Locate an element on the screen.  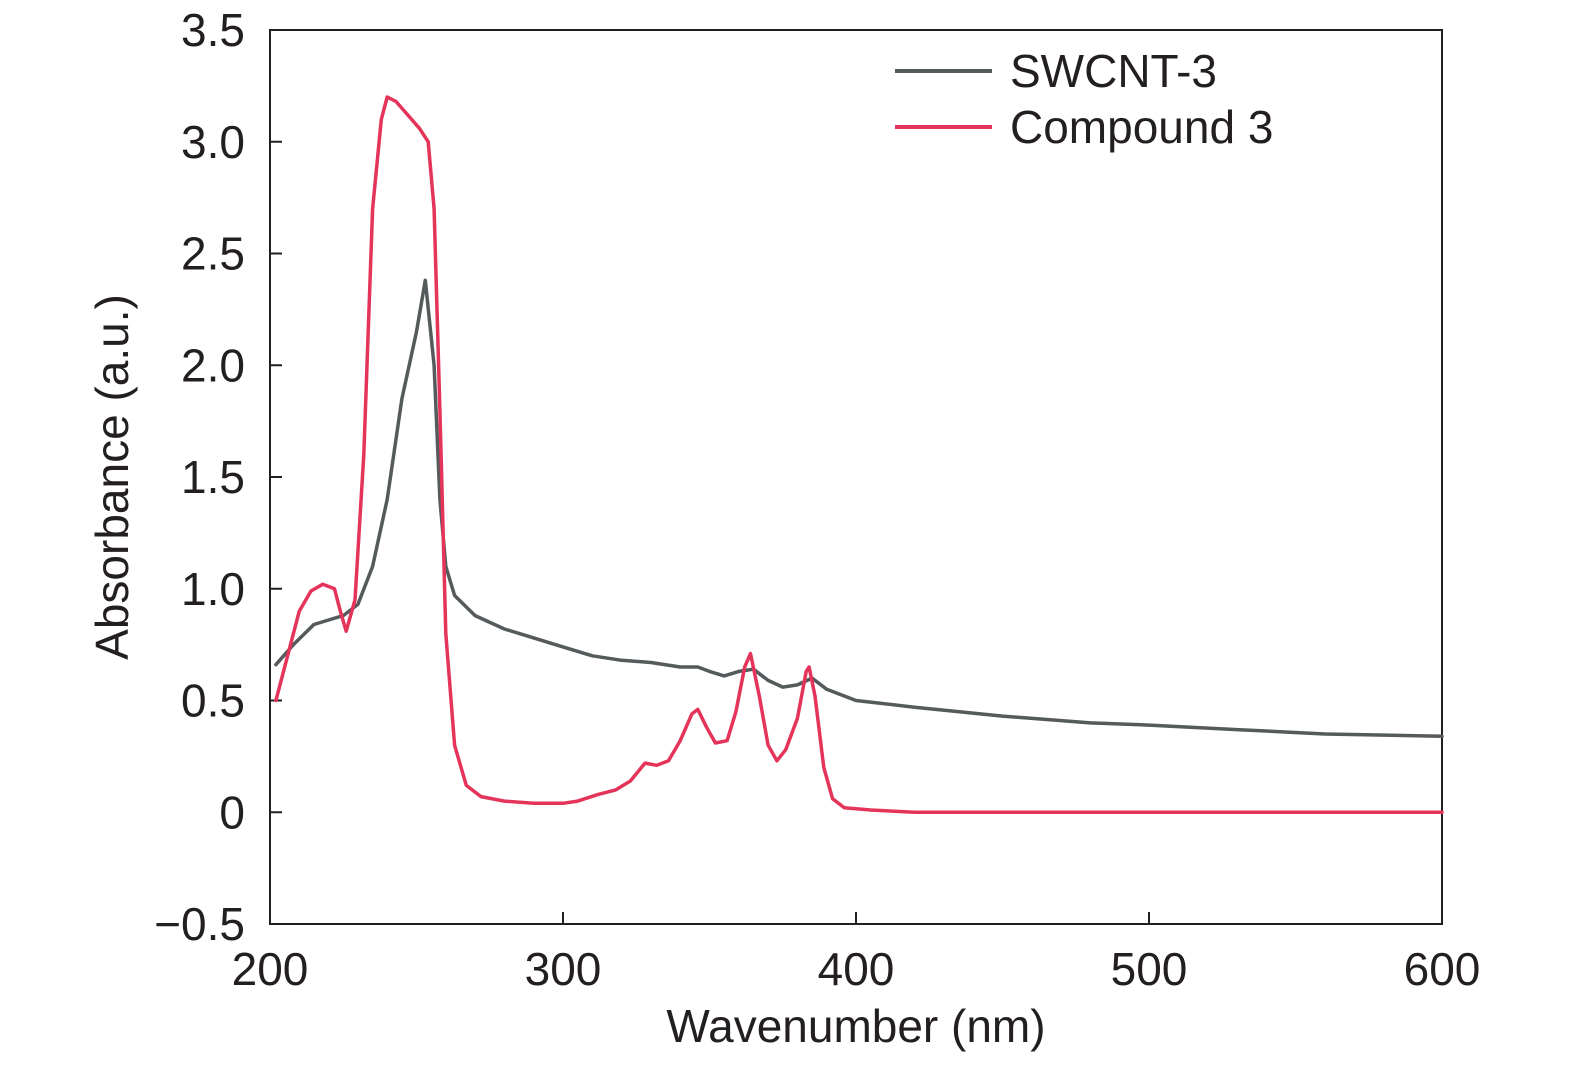
y-tick-label: 2.0 is located at coordinates (213, 365).